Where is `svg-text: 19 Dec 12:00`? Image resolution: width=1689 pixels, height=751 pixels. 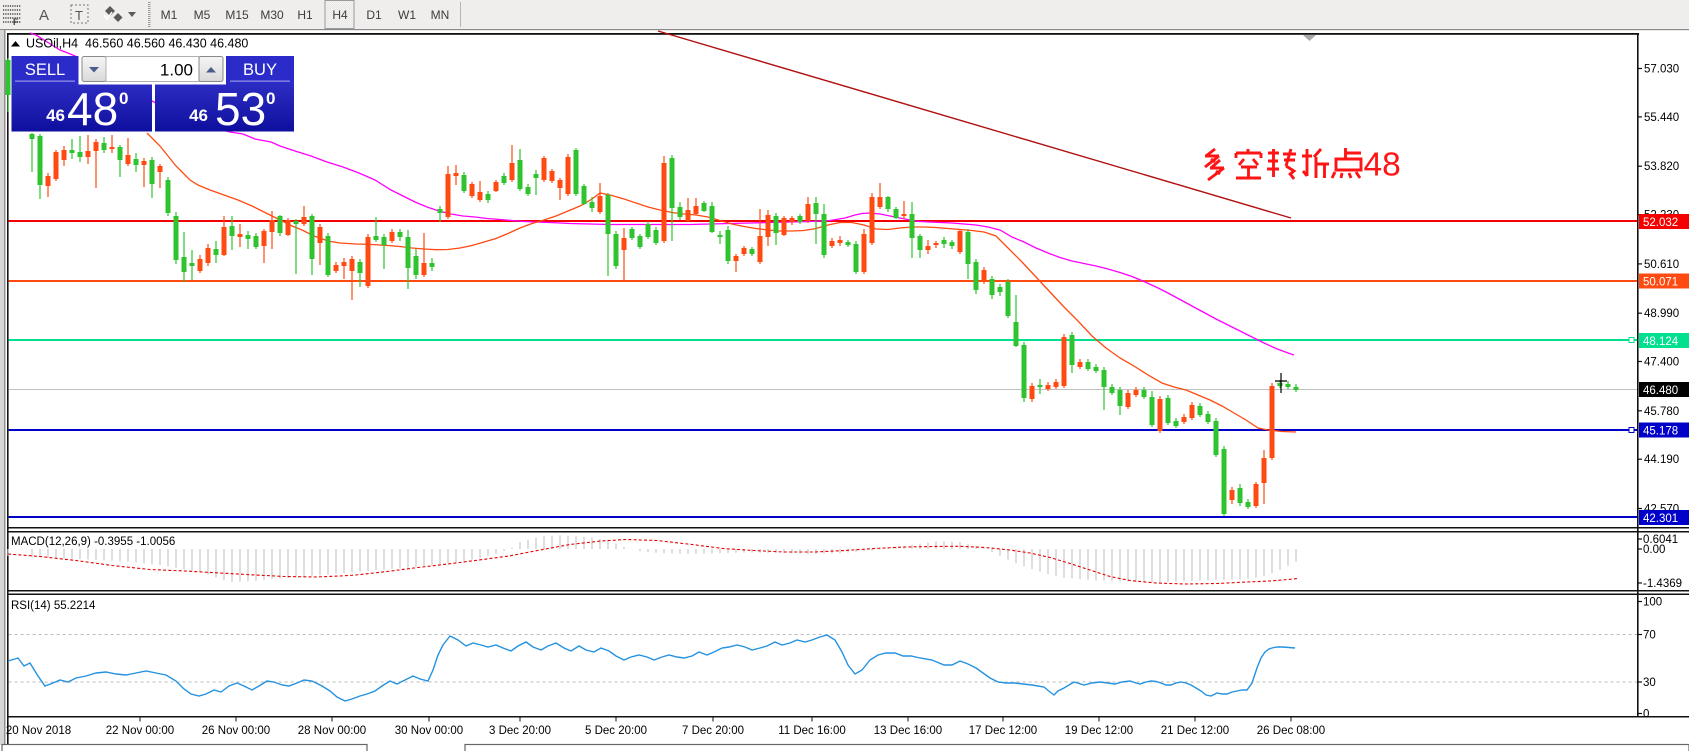 svg-text: 19 Dec 12:00 is located at coordinates (1099, 731).